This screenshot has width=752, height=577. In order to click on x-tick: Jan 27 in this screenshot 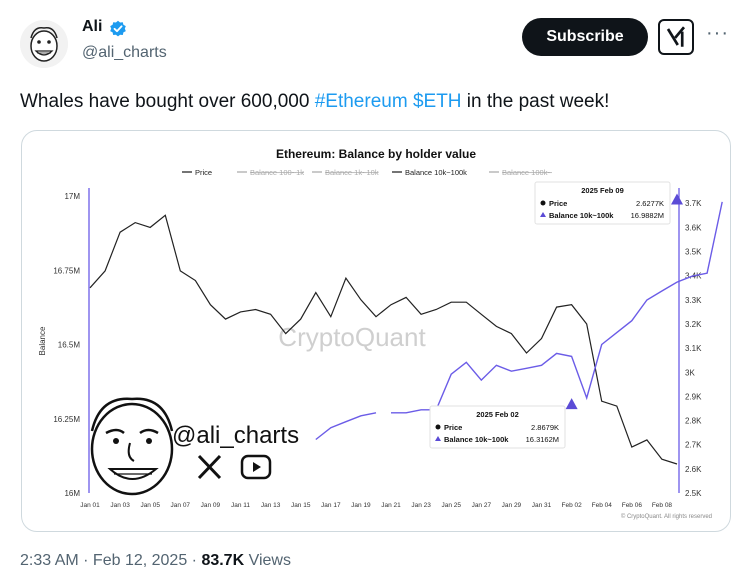, I will do `click(482, 505)`.